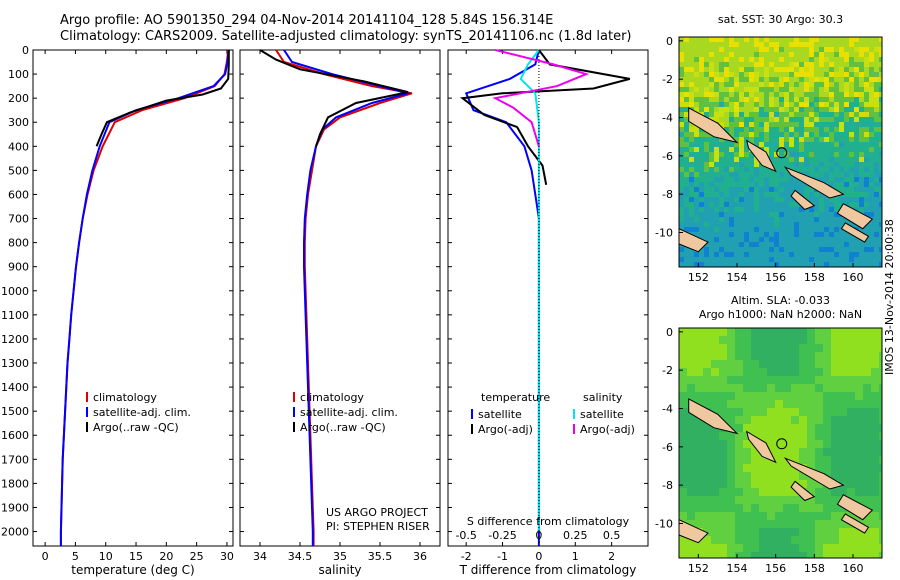  I want to click on difference-xtick-label: 1, so click(575, 556).